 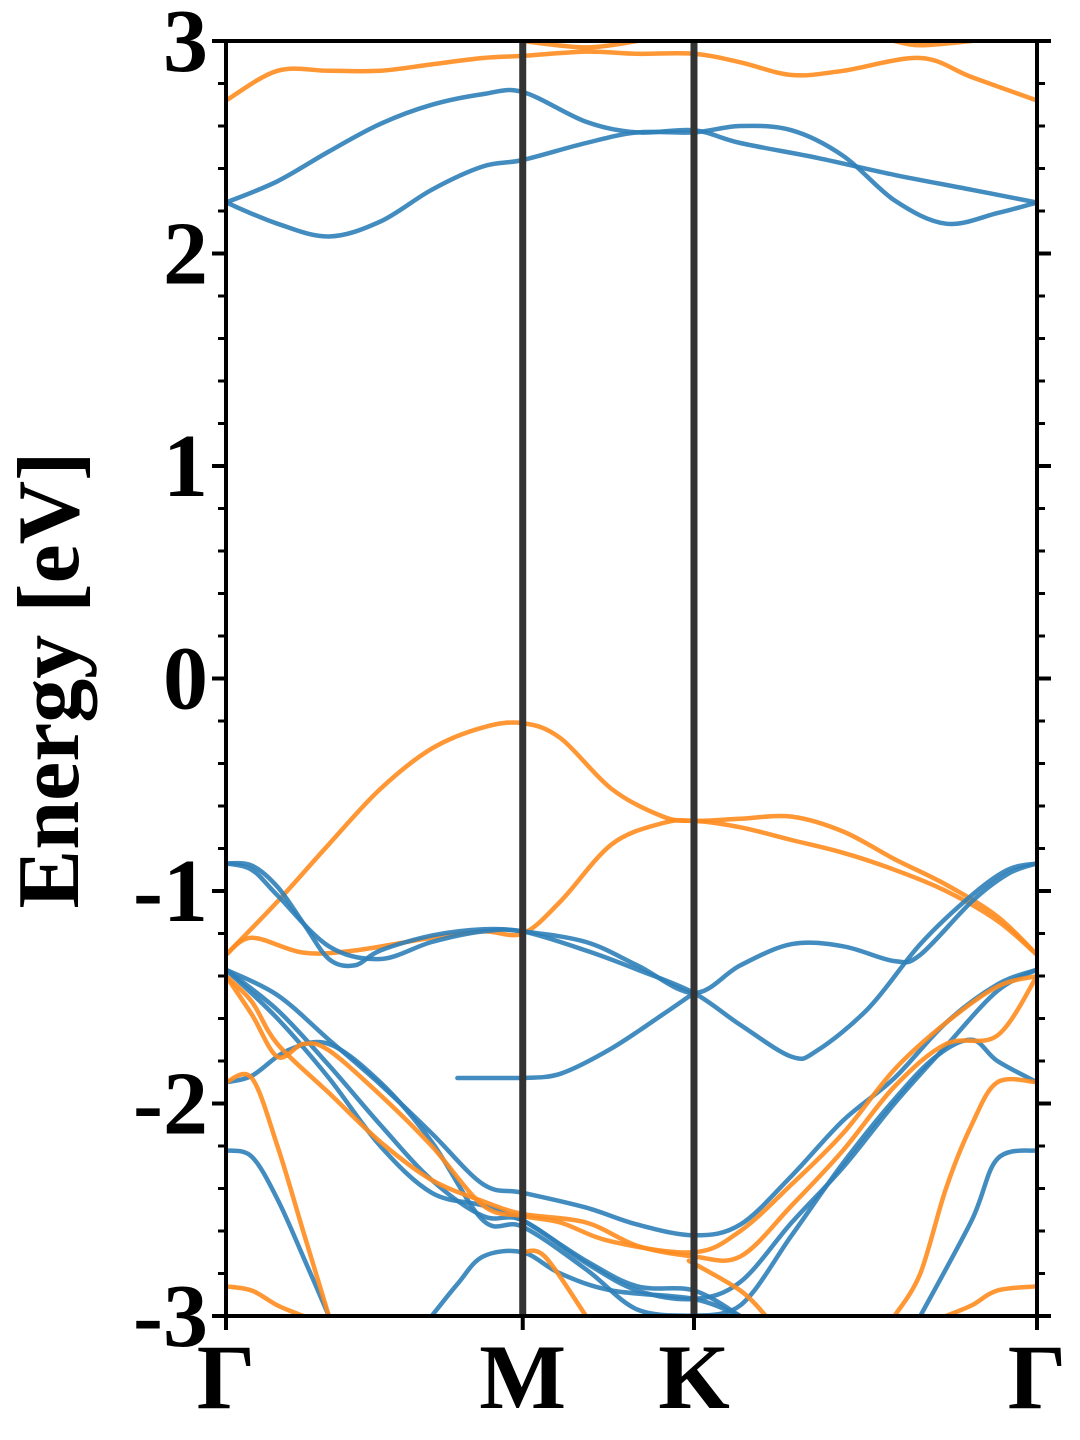 What do you see at coordinates (185, 45) in the screenshot?
I see `y-tick-label: 3` at bounding box center [185, 45].